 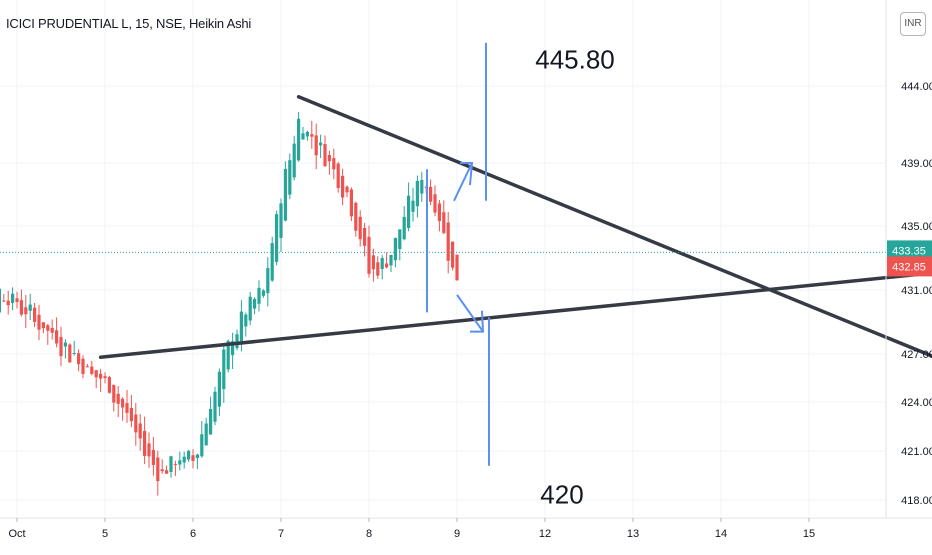 I want to click on price-tick-label: 435.00, so click(x=916, y=227).